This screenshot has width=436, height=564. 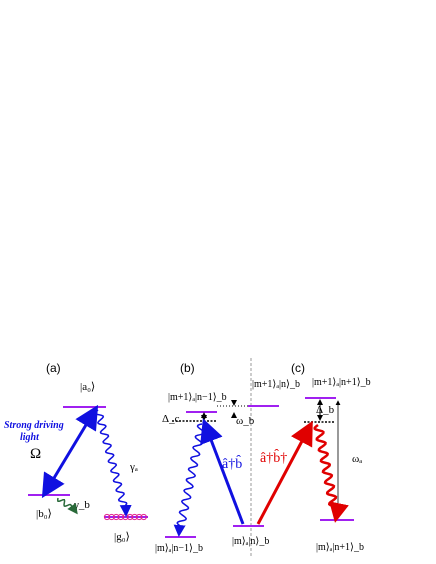 I want to click on level-label: |m⟩ₐ|n−1⟩_b, so click(x=179, y=548).